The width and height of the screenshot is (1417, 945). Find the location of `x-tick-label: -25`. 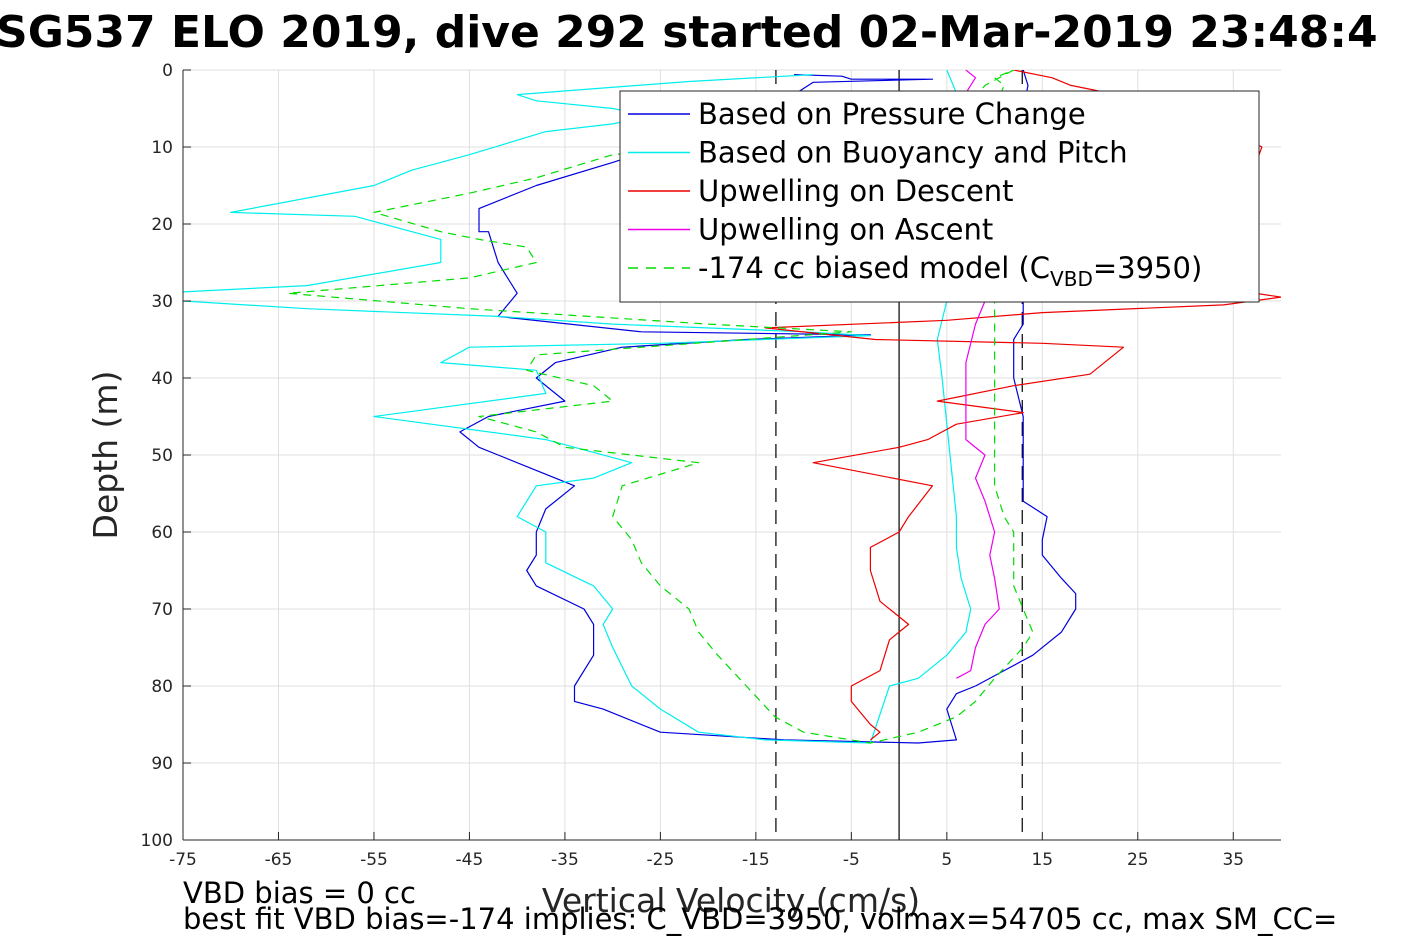

x-tick-label: -25 is located at coordinates (661, 860).